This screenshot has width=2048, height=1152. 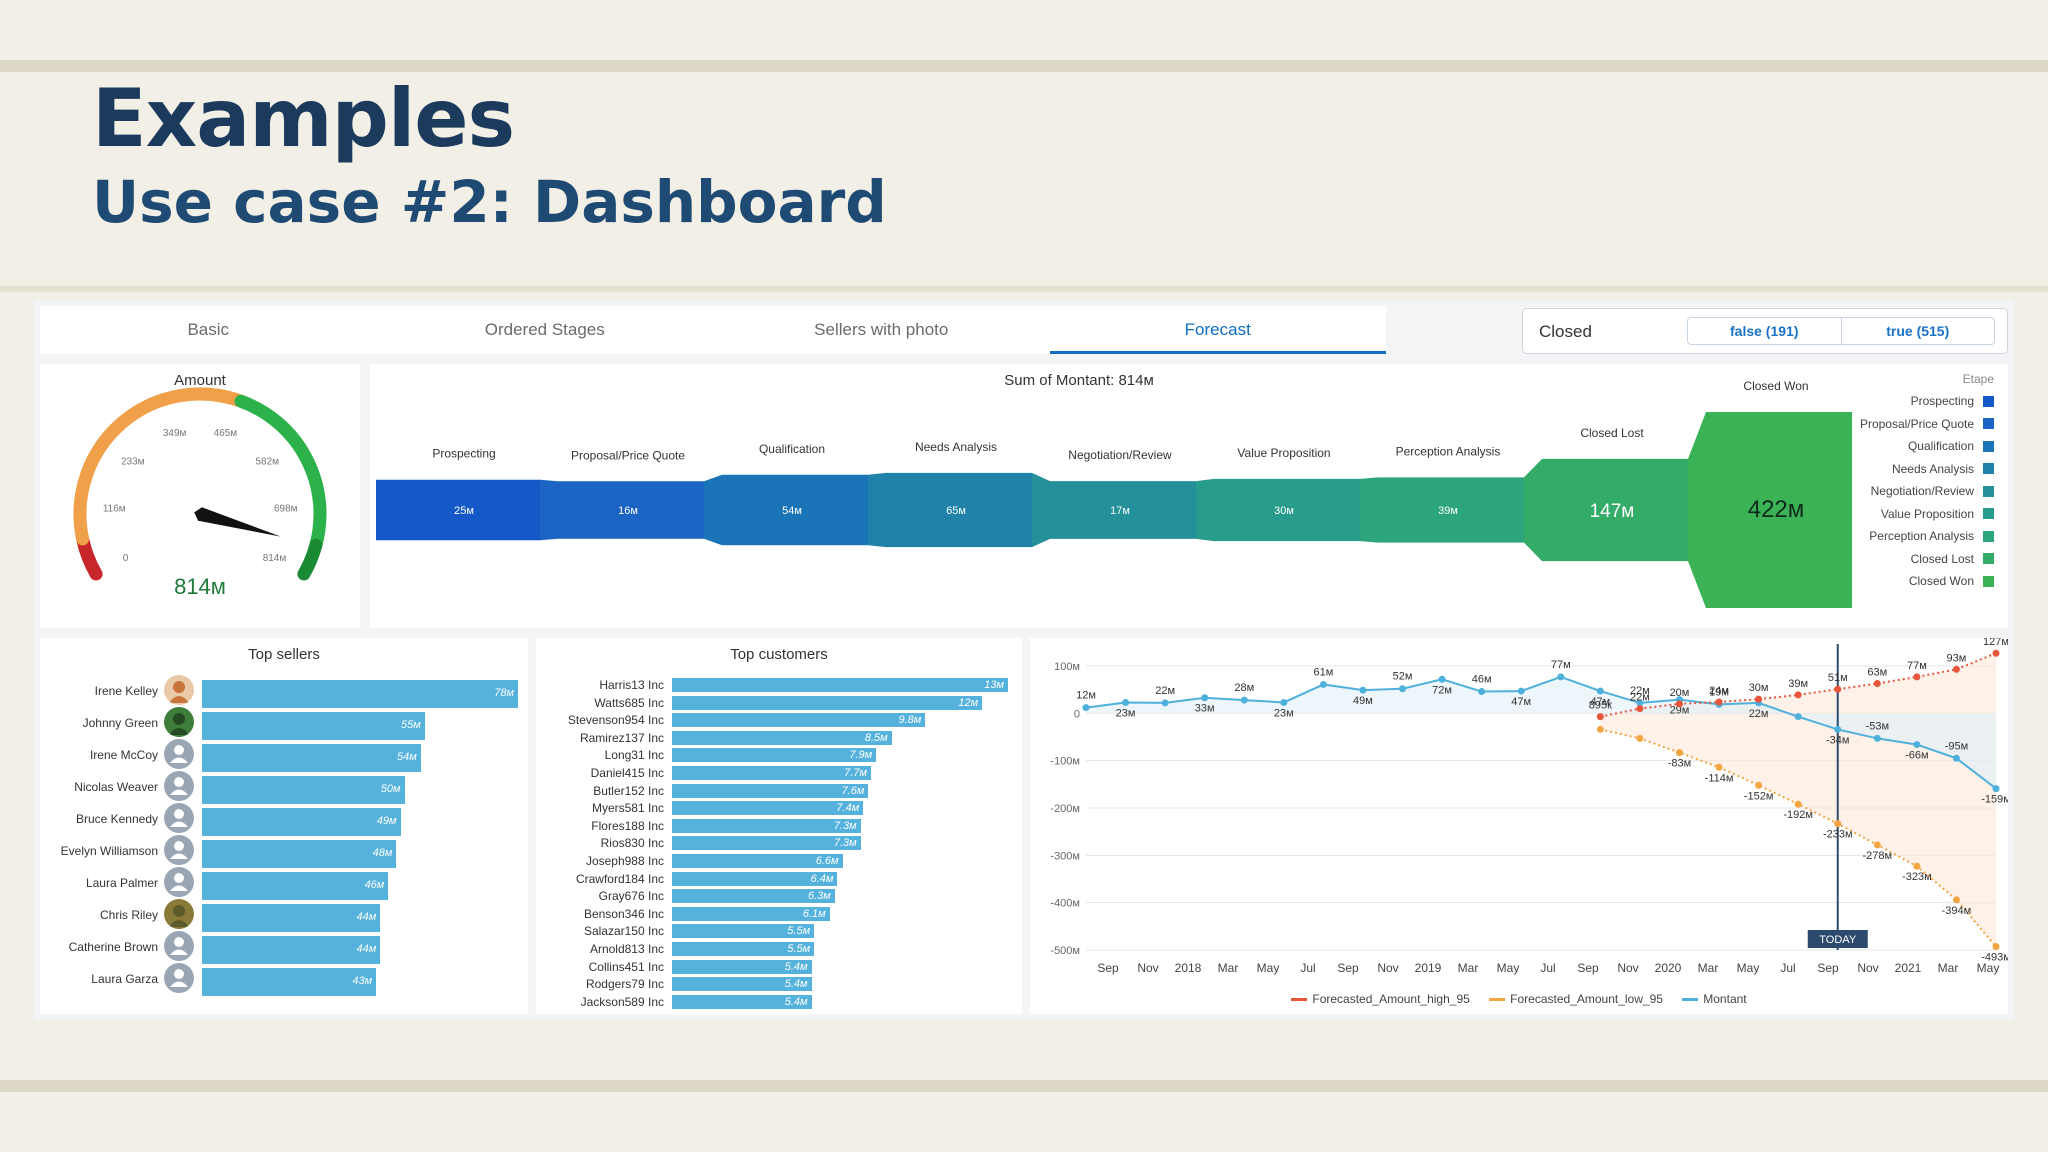 What do you see at coordinates (113, 947) in the screenshot?
I see `seller-name: Catherine Brown` at bounding box center [113, 947].